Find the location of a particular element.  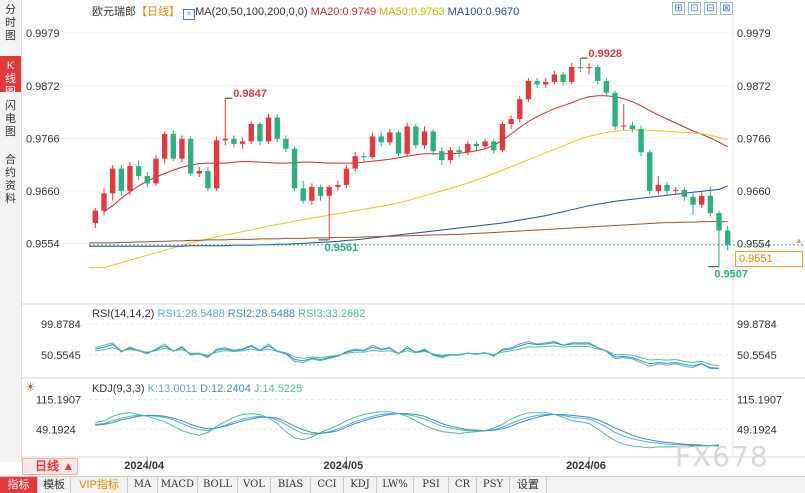

rsi3-value: RSI3:33.2682 is located at coordinates (332, 314).